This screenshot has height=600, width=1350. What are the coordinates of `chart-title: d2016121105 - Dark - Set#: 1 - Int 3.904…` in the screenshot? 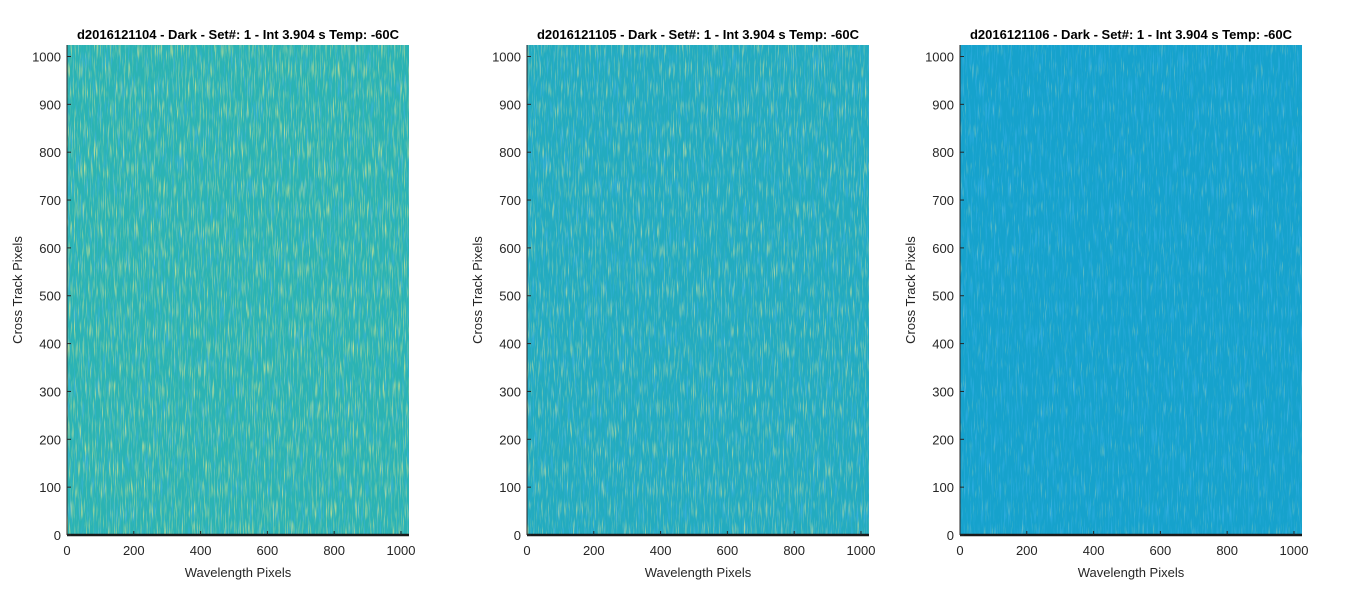 It's located at (698, 34).